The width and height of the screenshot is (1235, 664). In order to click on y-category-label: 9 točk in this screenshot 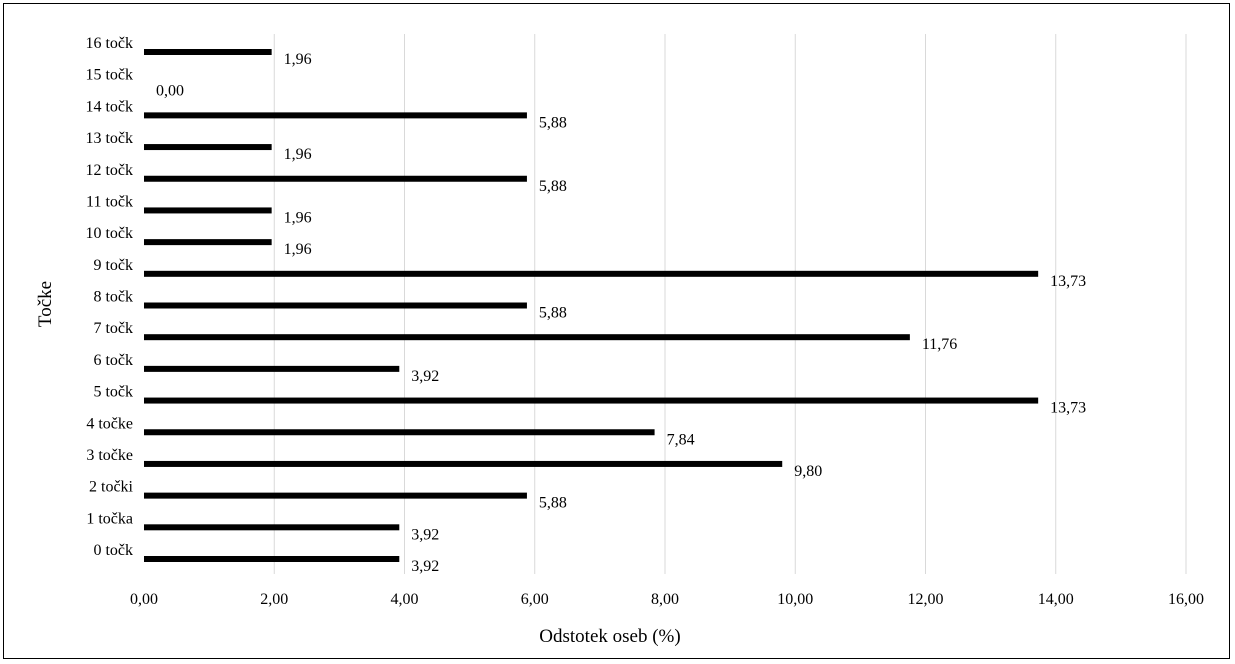, I will do `click(113, 265)`.